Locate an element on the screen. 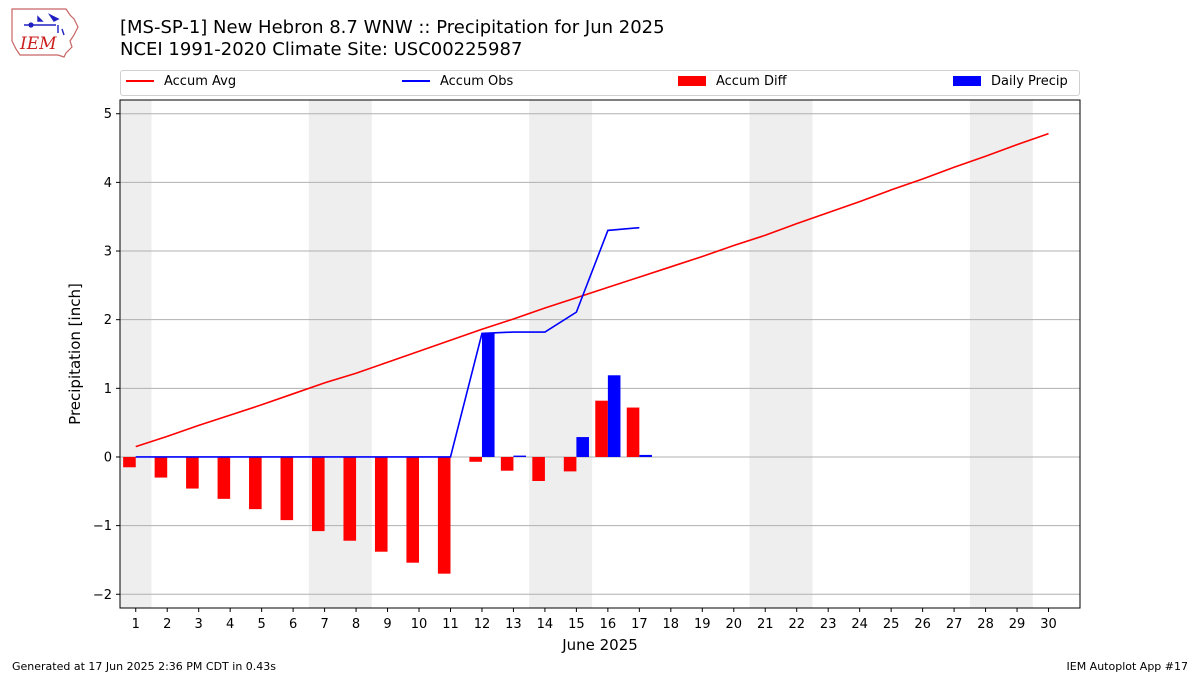  x-tick-label: 21 is located at coordinates (765, 624).